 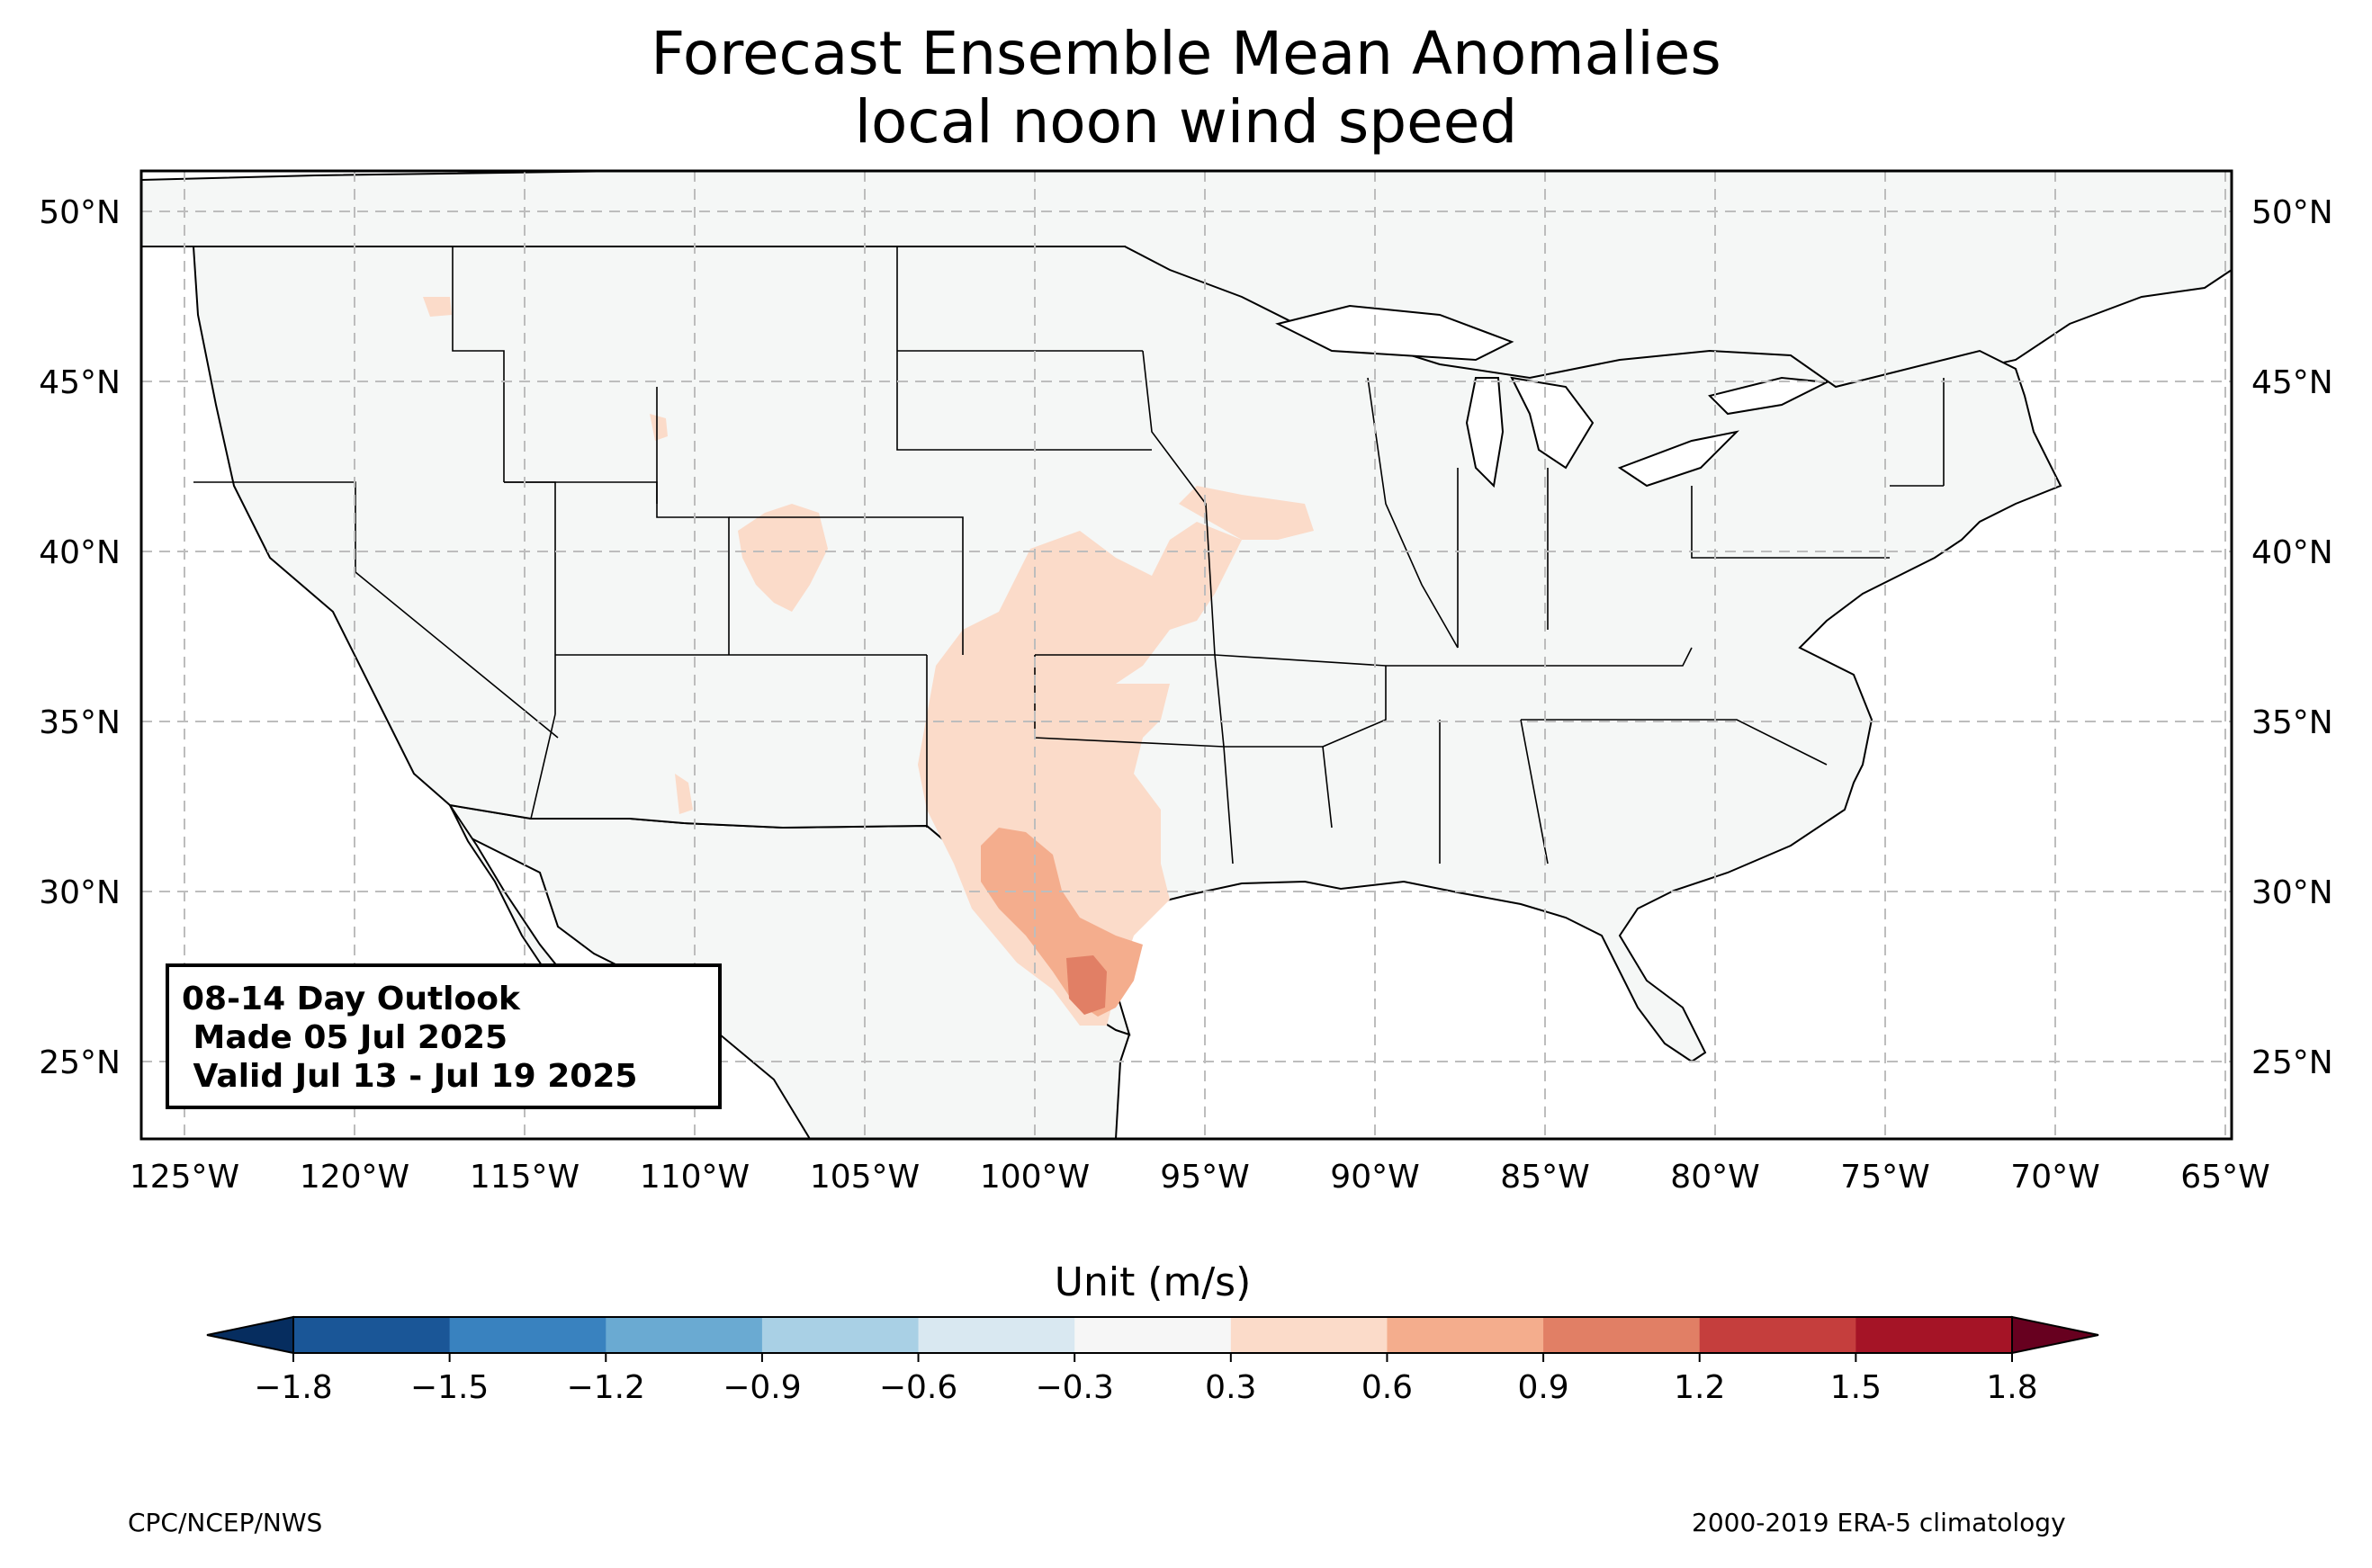 What do you see at coordinates (1542, 1387) in the screenshot?
I see `colorbar-tick-label: 0.9` at bounding box center [1542, 1387].